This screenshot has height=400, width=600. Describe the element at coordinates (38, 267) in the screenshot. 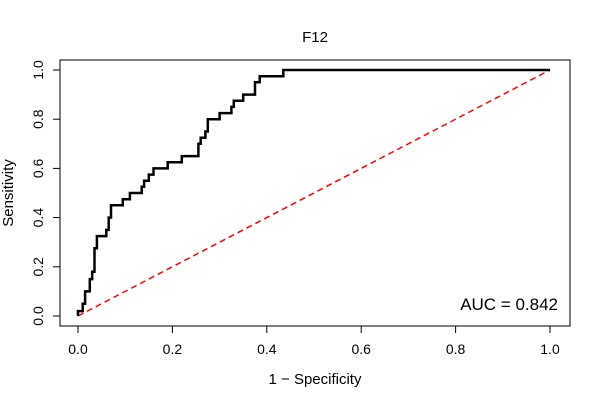

I see `y-tick-label: 0.2` at that location.